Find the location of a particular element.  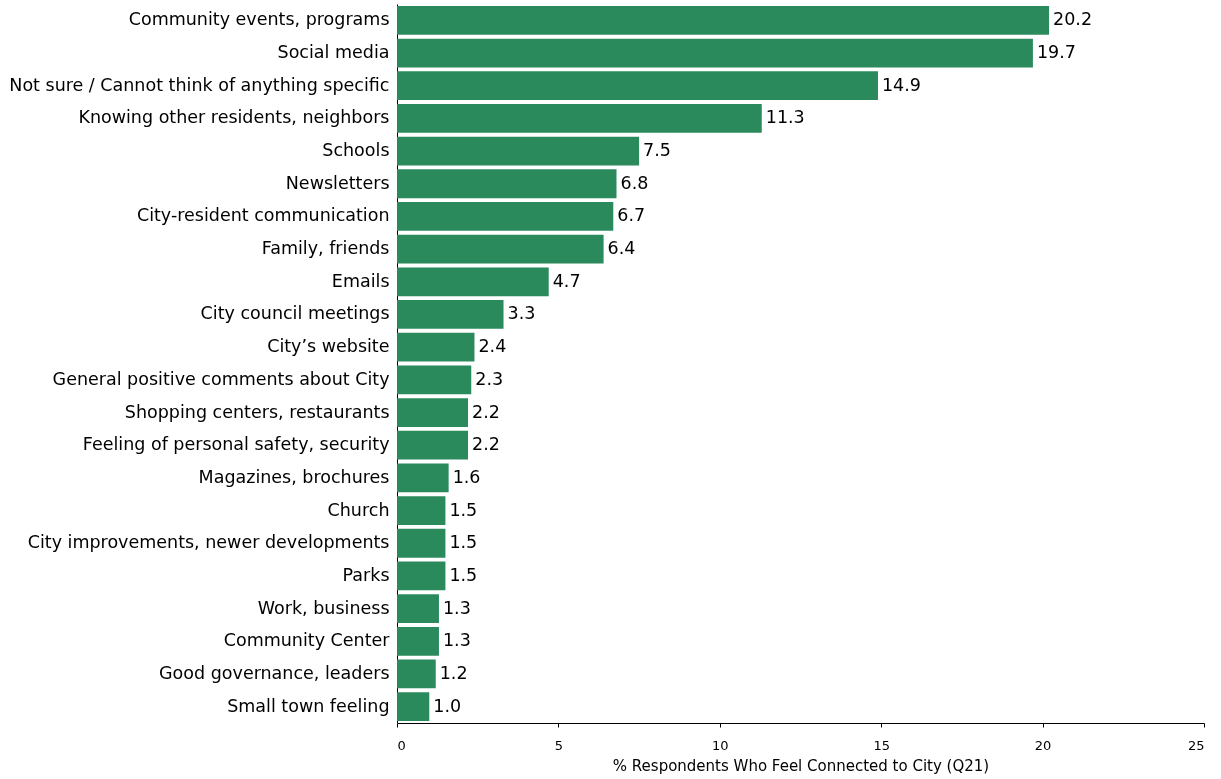

data-label: 1.6 is located at coordinates (466, 476).